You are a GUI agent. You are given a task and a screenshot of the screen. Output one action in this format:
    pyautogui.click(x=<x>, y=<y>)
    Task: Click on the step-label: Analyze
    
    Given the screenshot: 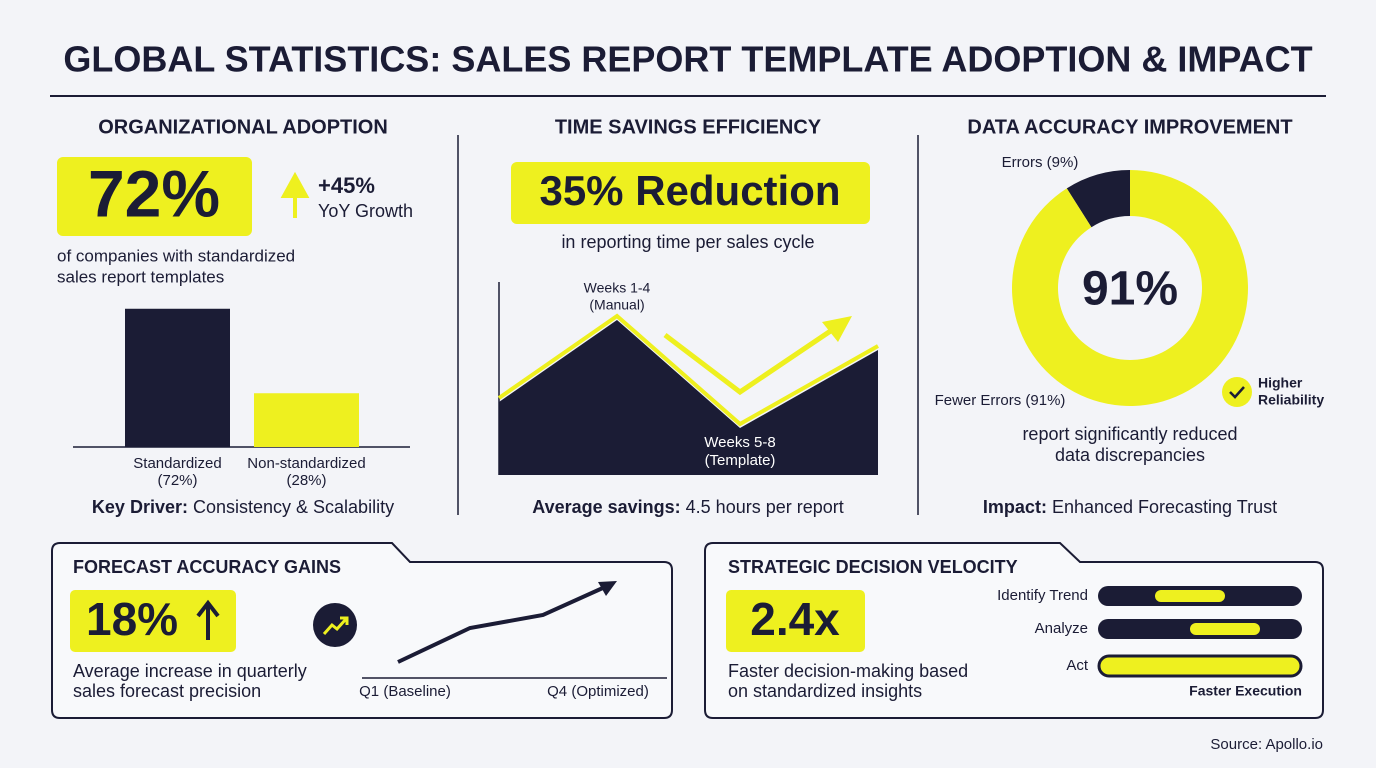 What is the action you would take?
    pyautogui.click(x=1061, y=628)
    